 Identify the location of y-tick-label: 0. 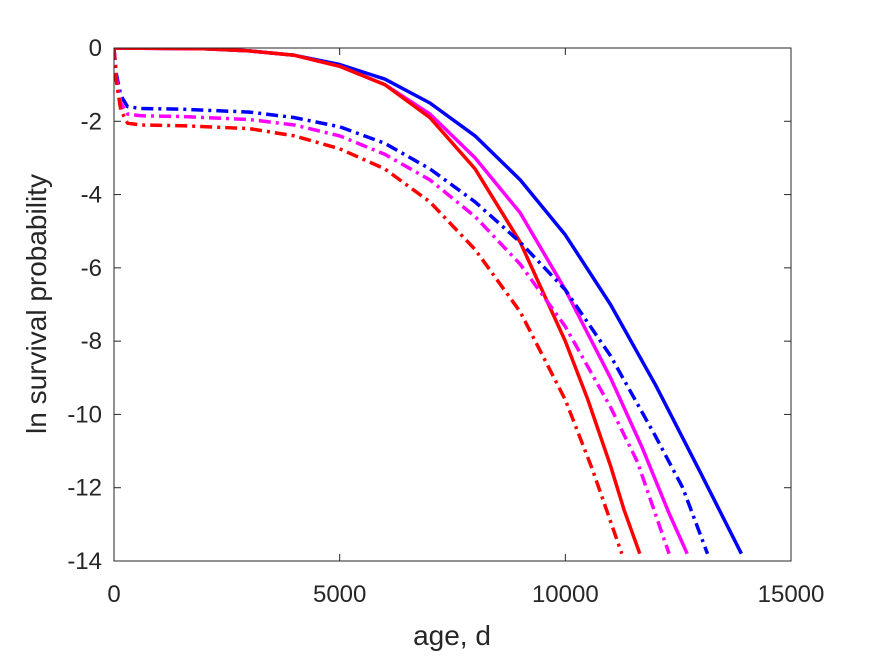
(95, 48).